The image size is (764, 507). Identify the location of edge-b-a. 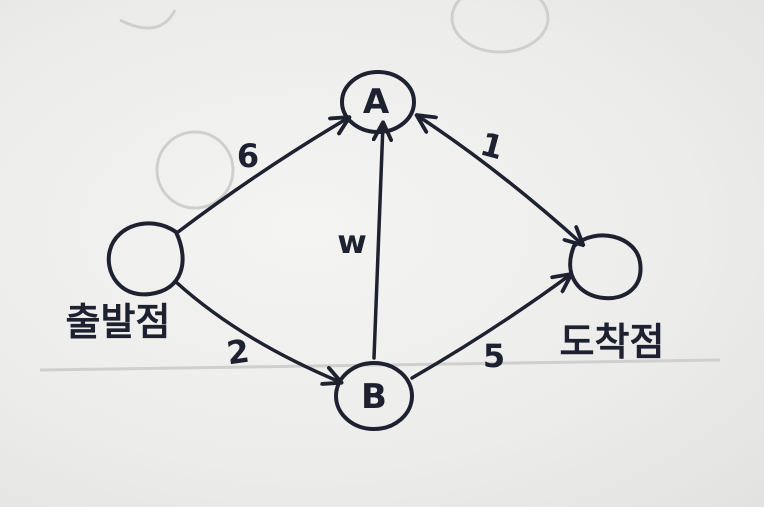
(378, 242).